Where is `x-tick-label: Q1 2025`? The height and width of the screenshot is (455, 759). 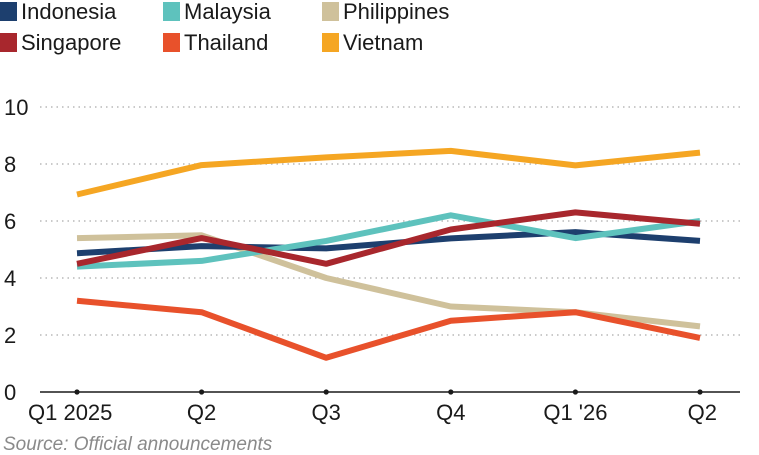
x-tick-label: Q1 2025 is located at coordinates (70, 412).